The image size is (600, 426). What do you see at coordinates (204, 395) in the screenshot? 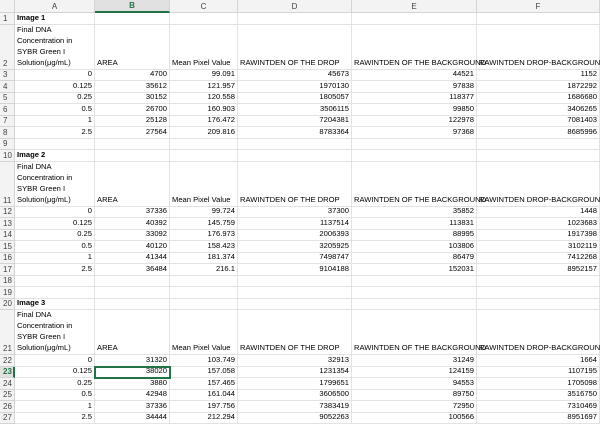
I see `cell: 161.044` at bounding box center [204, 395].